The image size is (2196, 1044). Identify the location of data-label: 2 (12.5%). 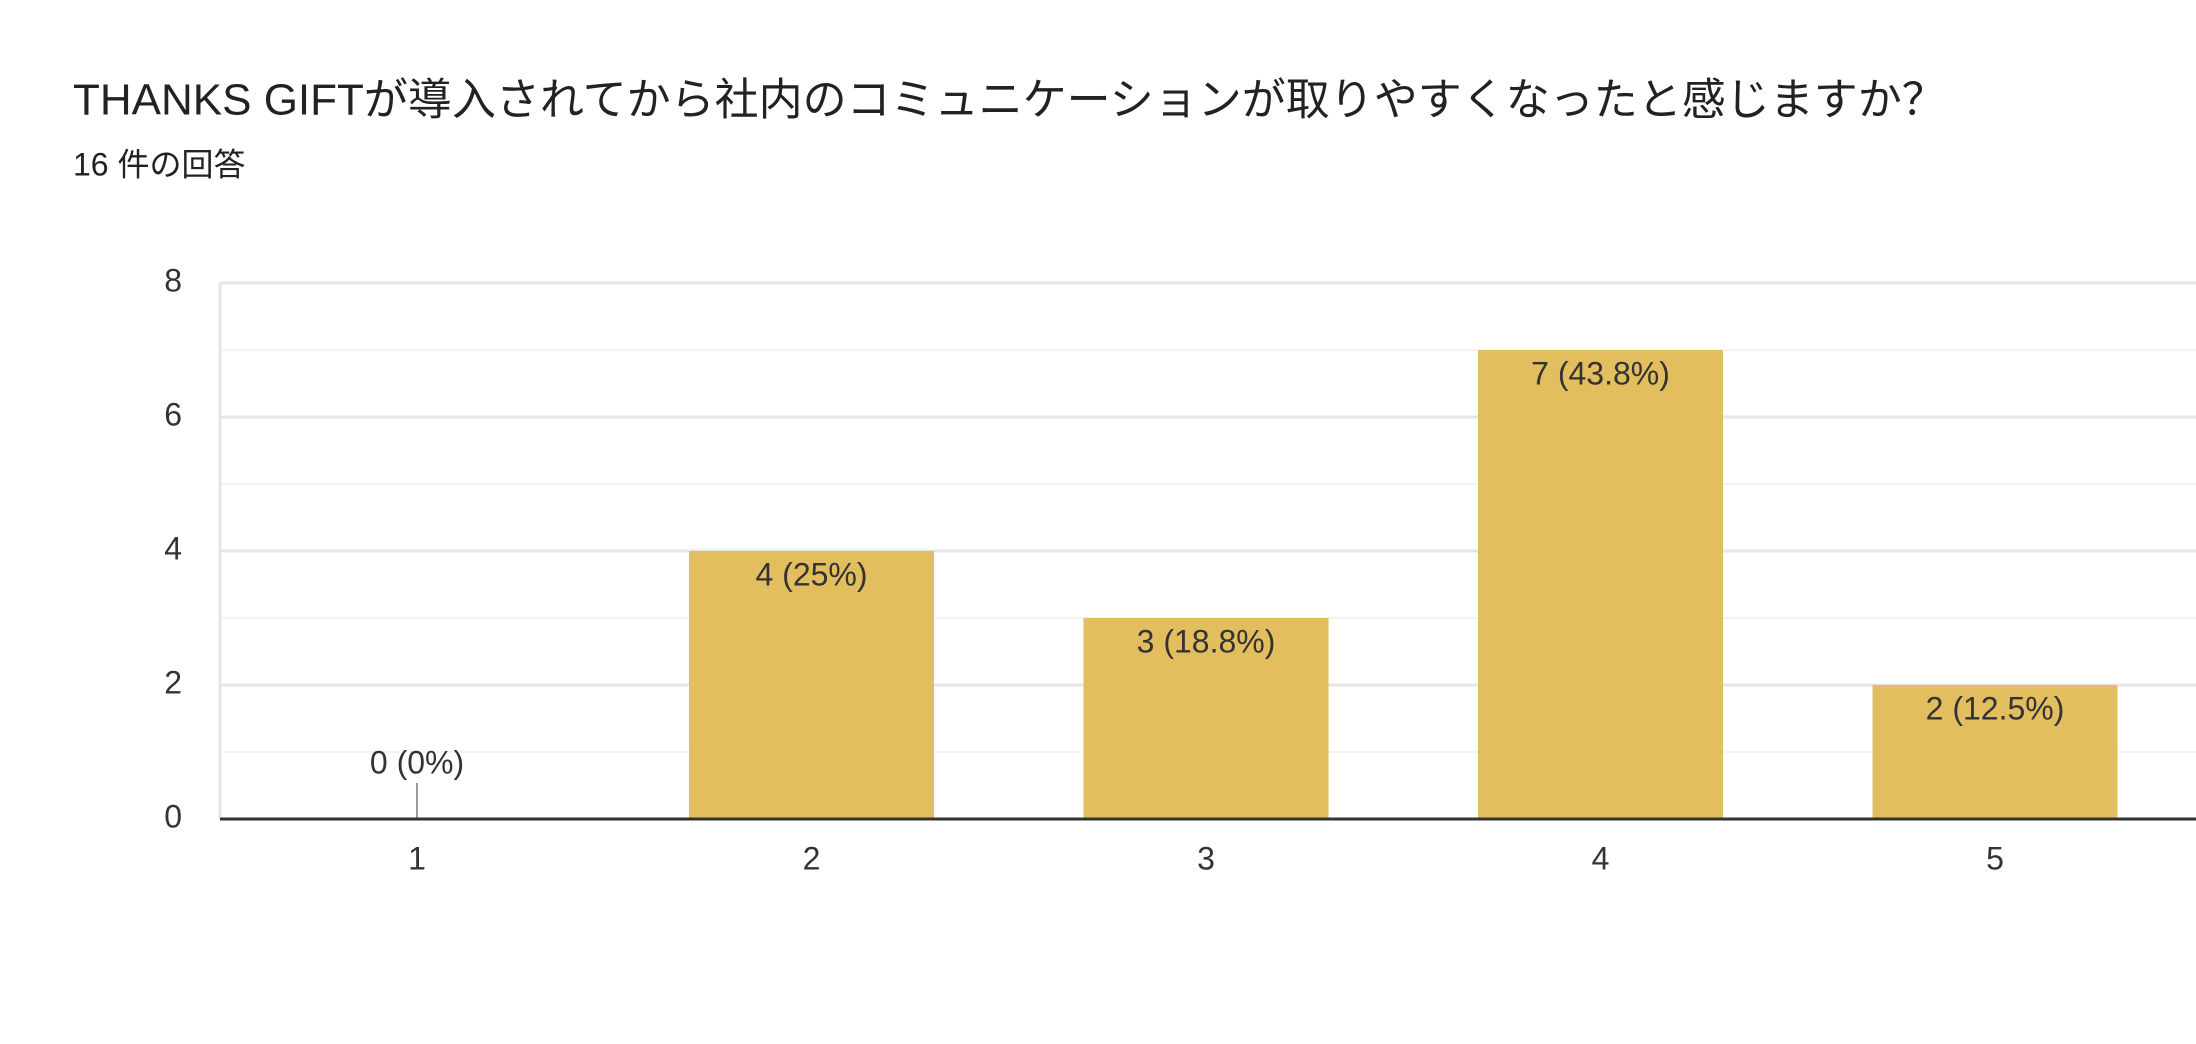
(1995, 708).